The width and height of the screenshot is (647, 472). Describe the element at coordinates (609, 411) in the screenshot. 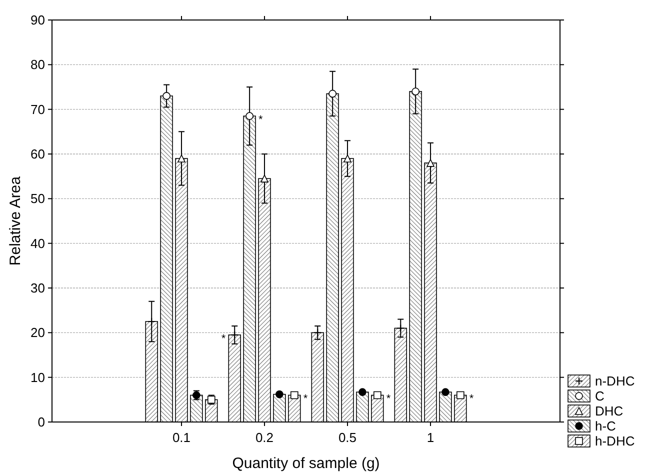

I see `legend-label: DHC` at that location.